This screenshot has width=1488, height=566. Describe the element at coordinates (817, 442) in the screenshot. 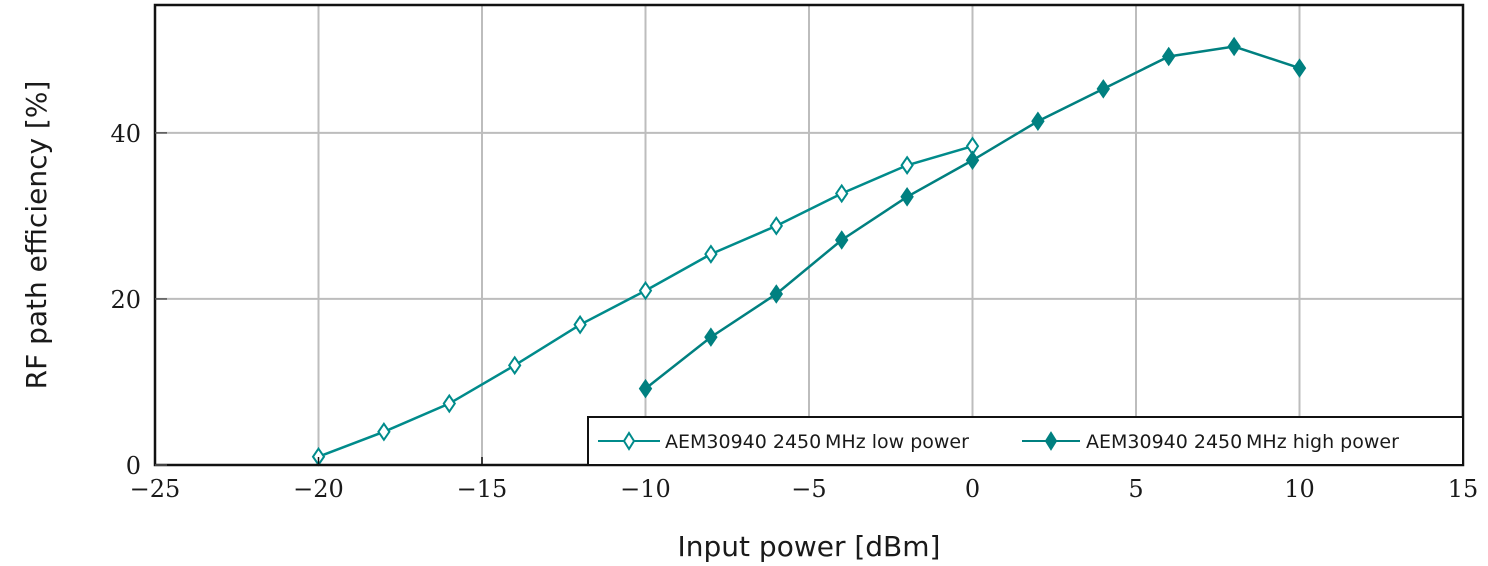

I see `legend-label-low-power: AEM30940 2450 MHz low power` at that location.